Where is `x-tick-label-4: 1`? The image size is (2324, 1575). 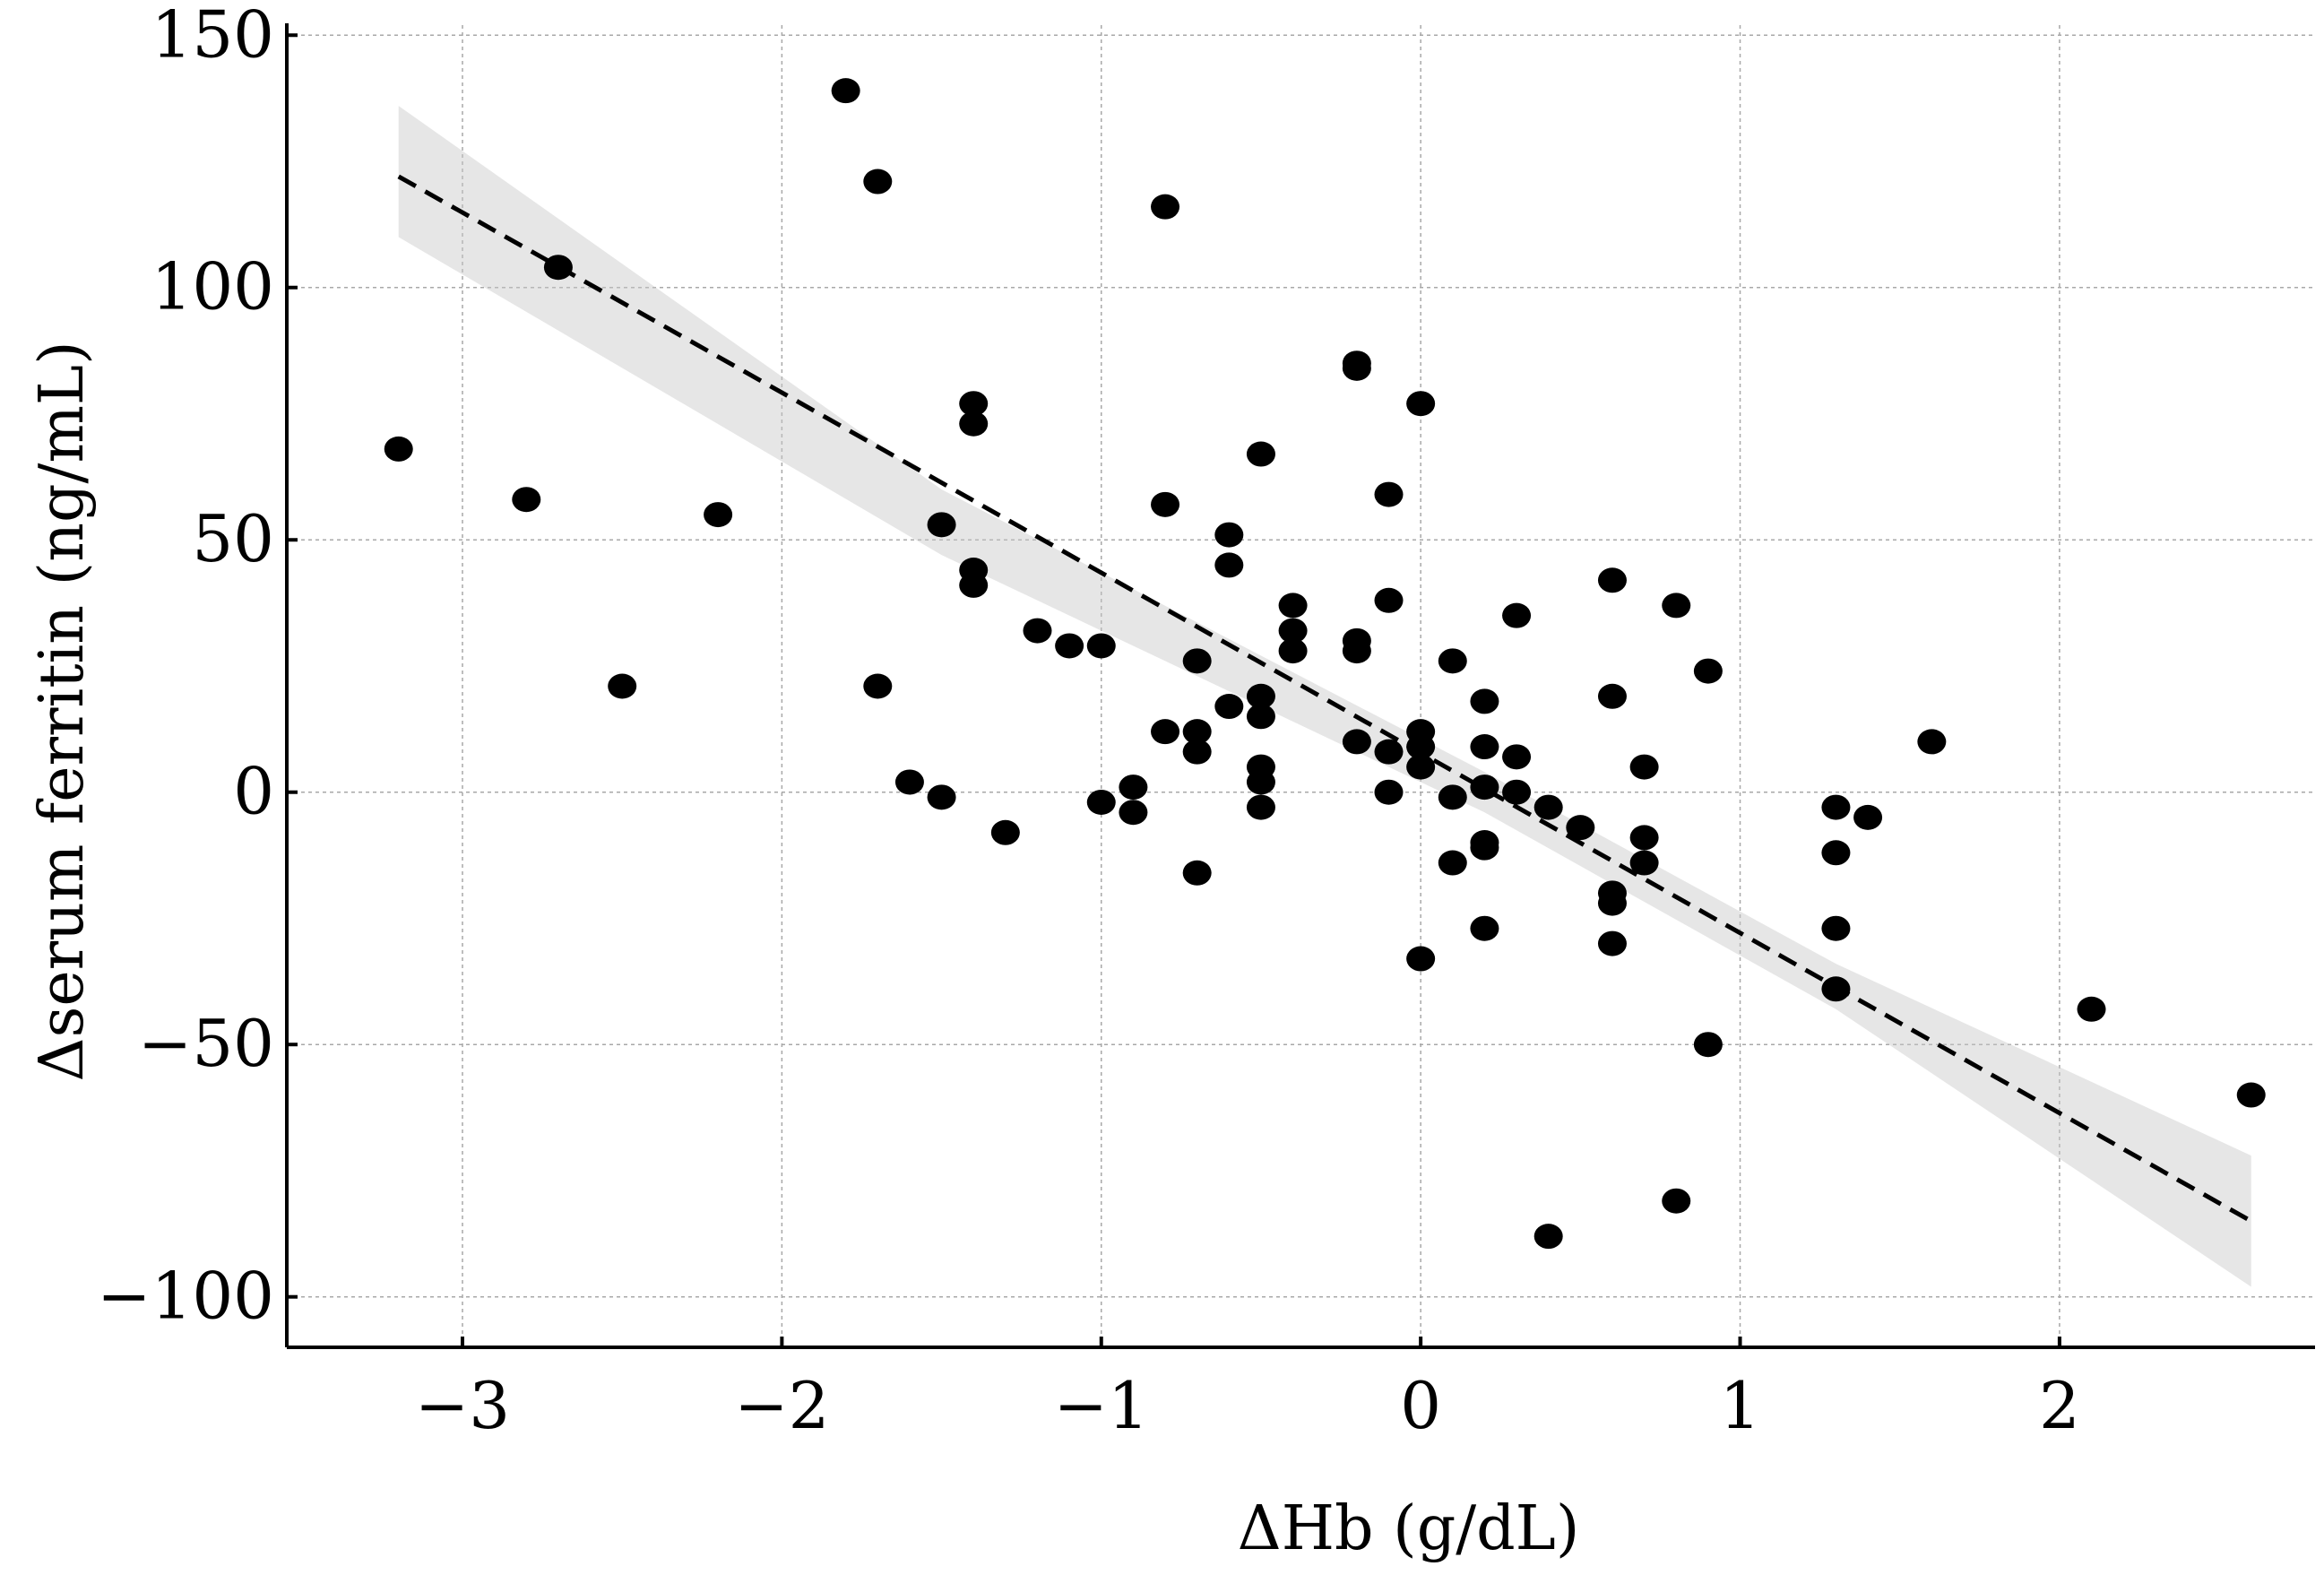
x-tick-label-4: 1 is located at coordinates (1741, 1405).